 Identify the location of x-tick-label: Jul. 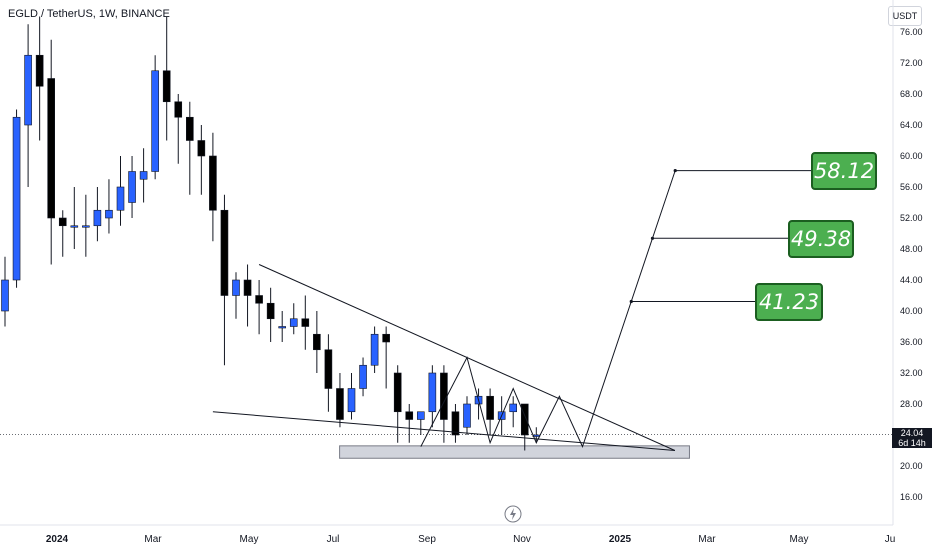
(333, 539).